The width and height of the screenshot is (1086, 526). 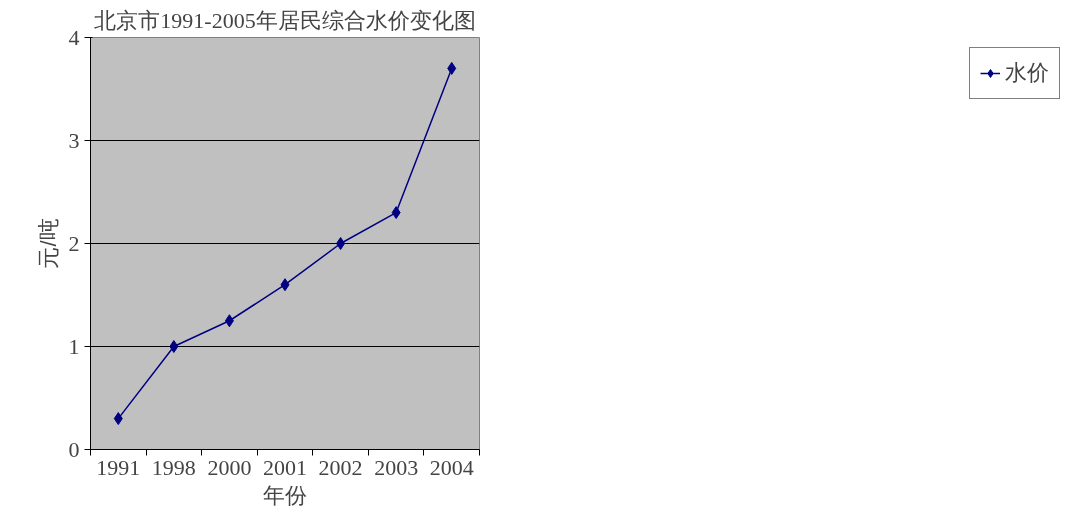 I want to click on y-tick-label: 2, so click(x=74, y=243).